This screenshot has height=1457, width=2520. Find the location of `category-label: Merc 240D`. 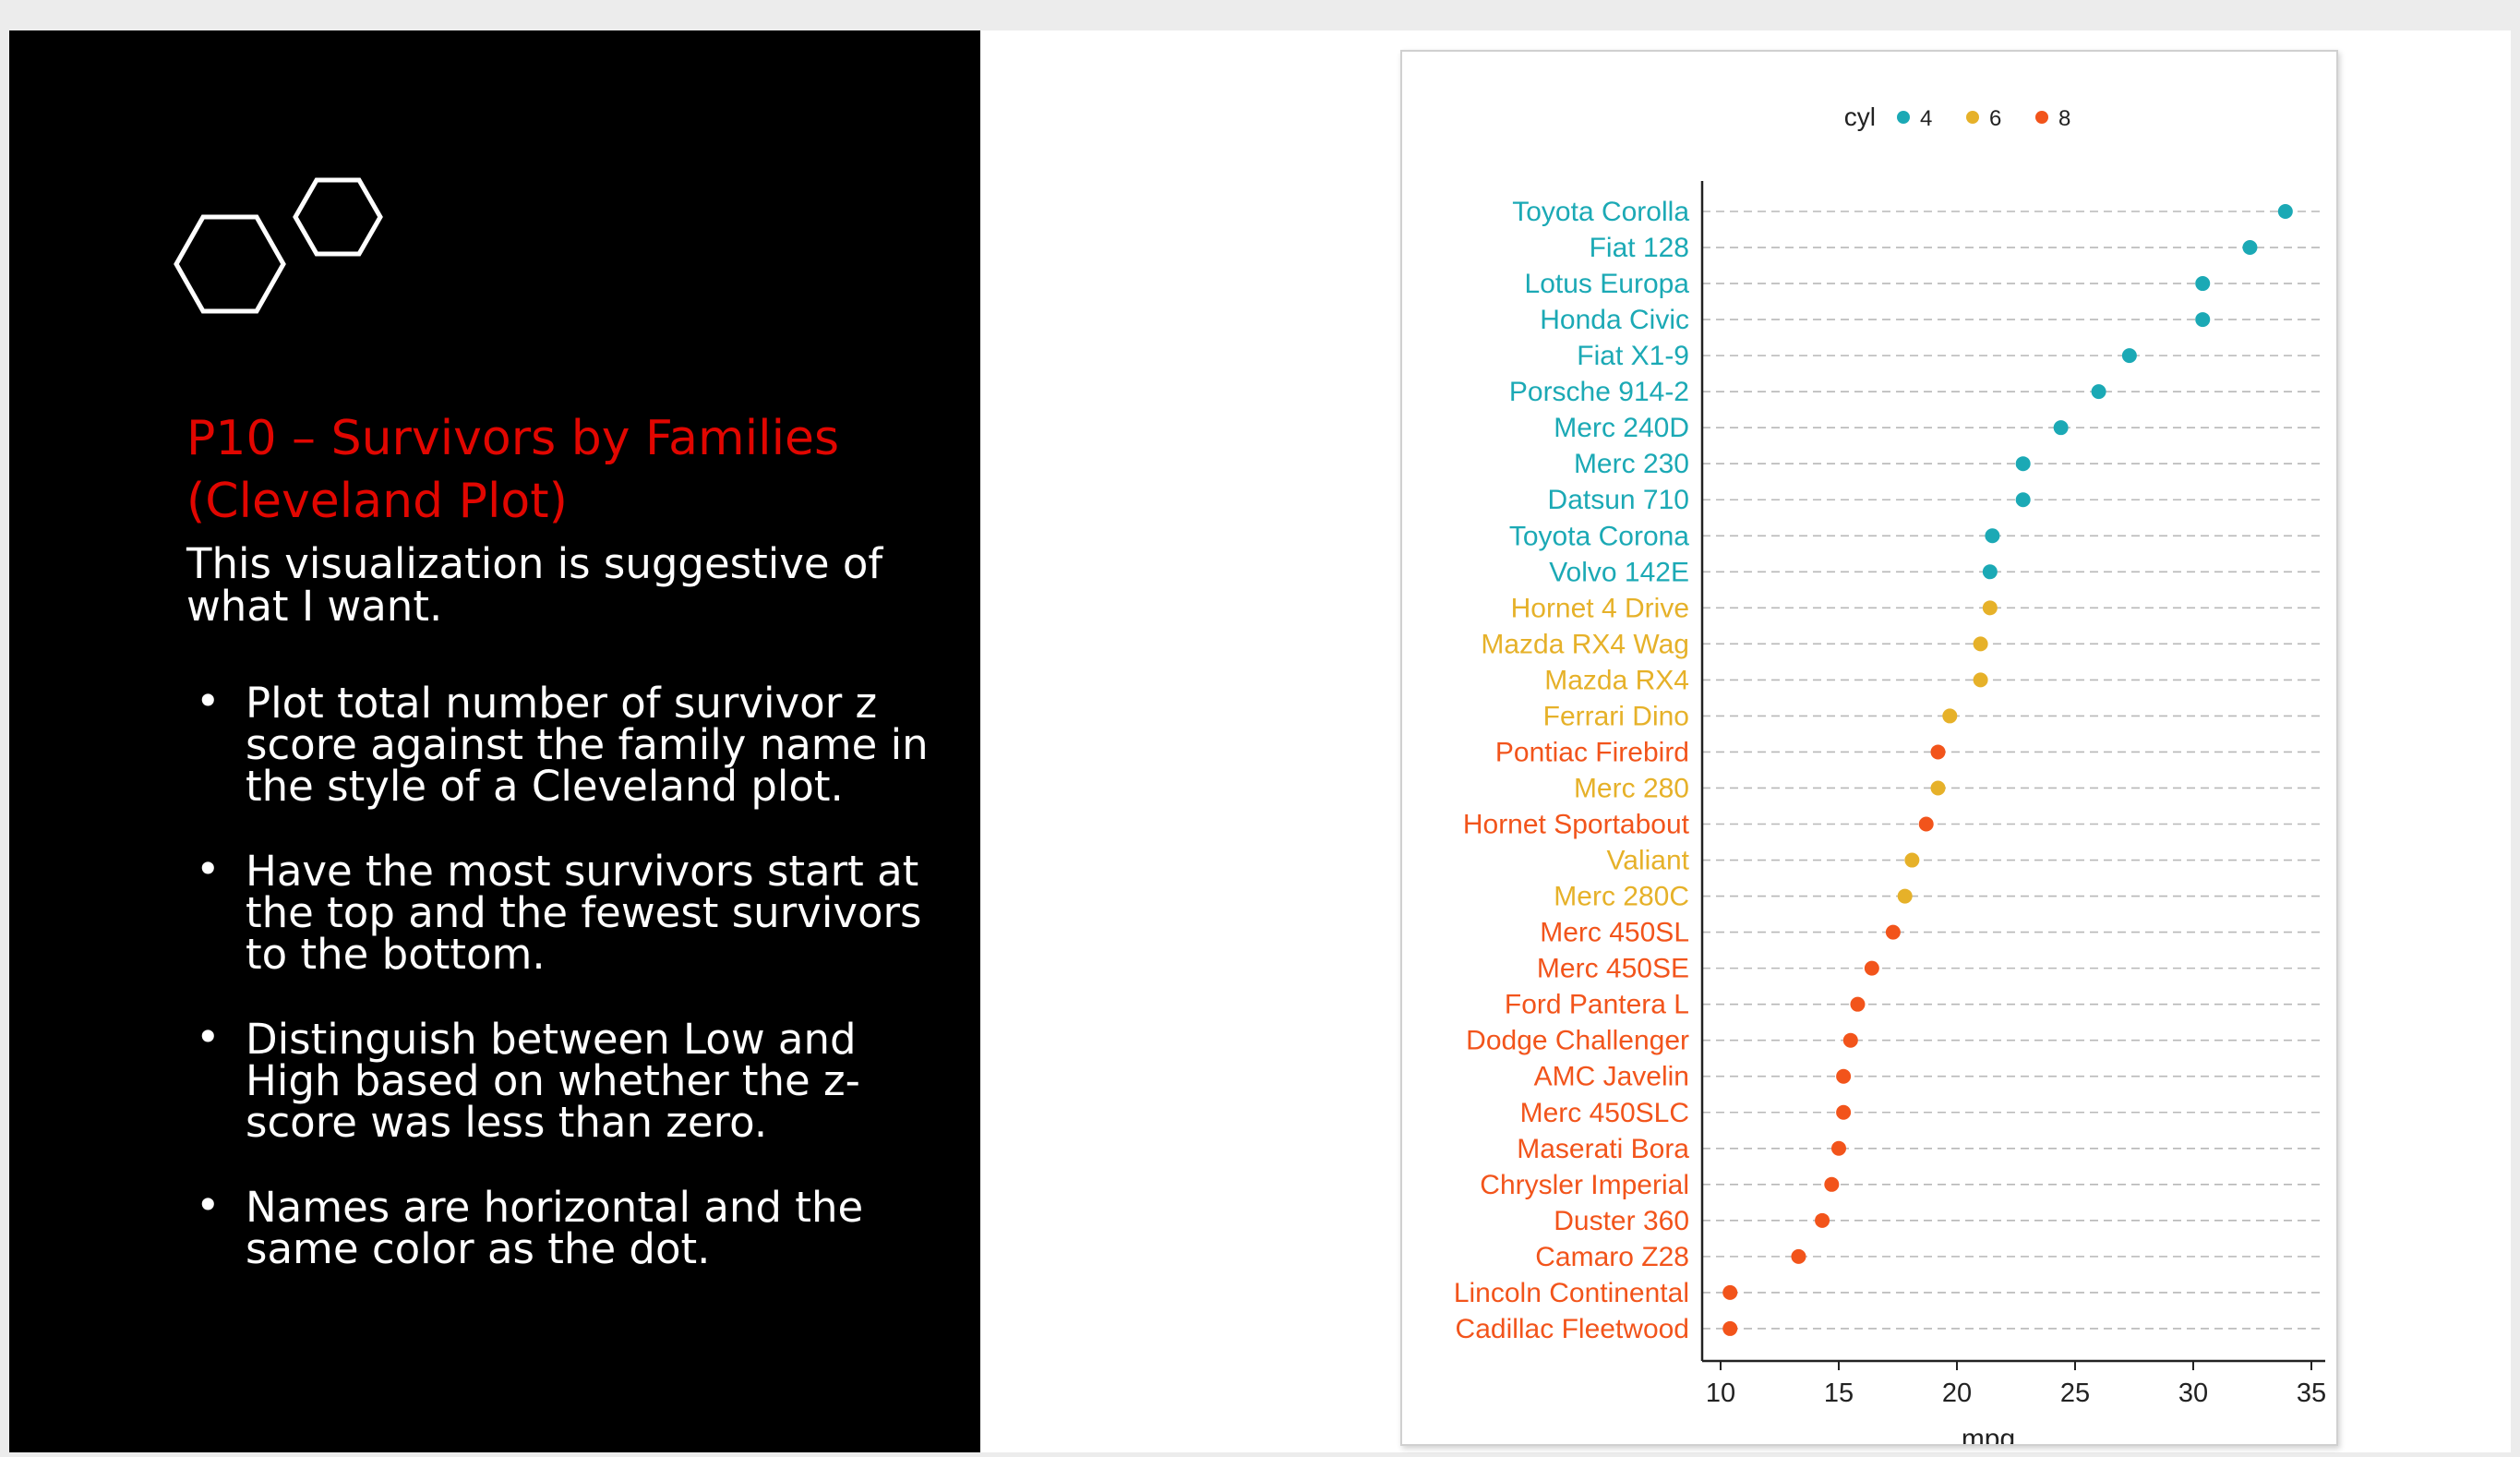

category-label: Merc 240D is located at coordinates (1621, 428).